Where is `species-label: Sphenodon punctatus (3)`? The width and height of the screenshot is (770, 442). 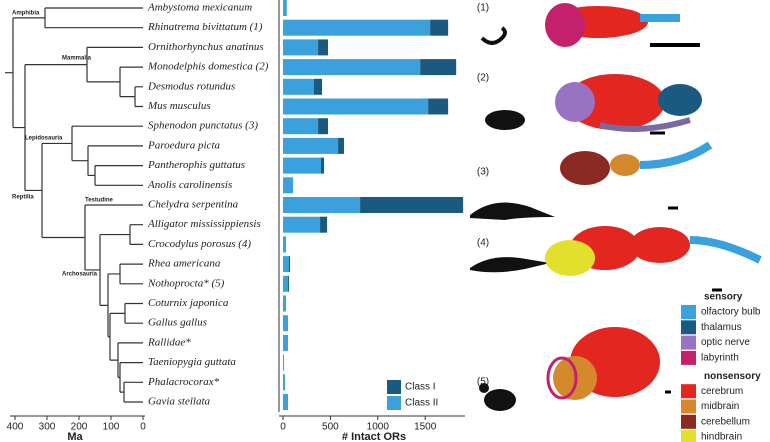
species-label: Sphenodon punctatus (3) is located at coordinates (203, 126).